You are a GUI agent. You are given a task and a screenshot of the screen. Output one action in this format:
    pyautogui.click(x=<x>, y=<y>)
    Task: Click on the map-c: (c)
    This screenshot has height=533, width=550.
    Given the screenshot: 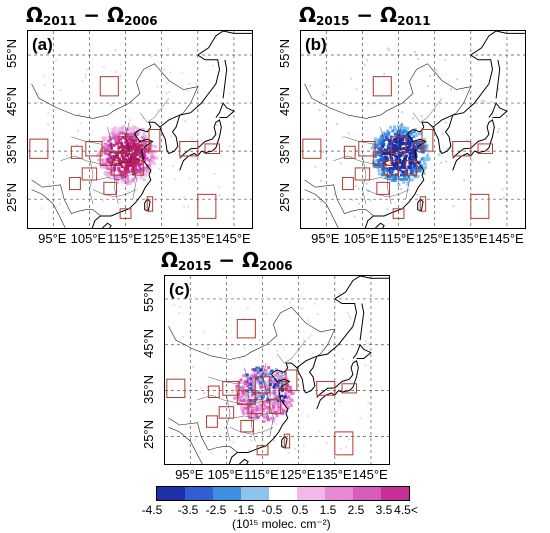 What is the action you would take?
    pyautogui.click(x=277, y=370)
    